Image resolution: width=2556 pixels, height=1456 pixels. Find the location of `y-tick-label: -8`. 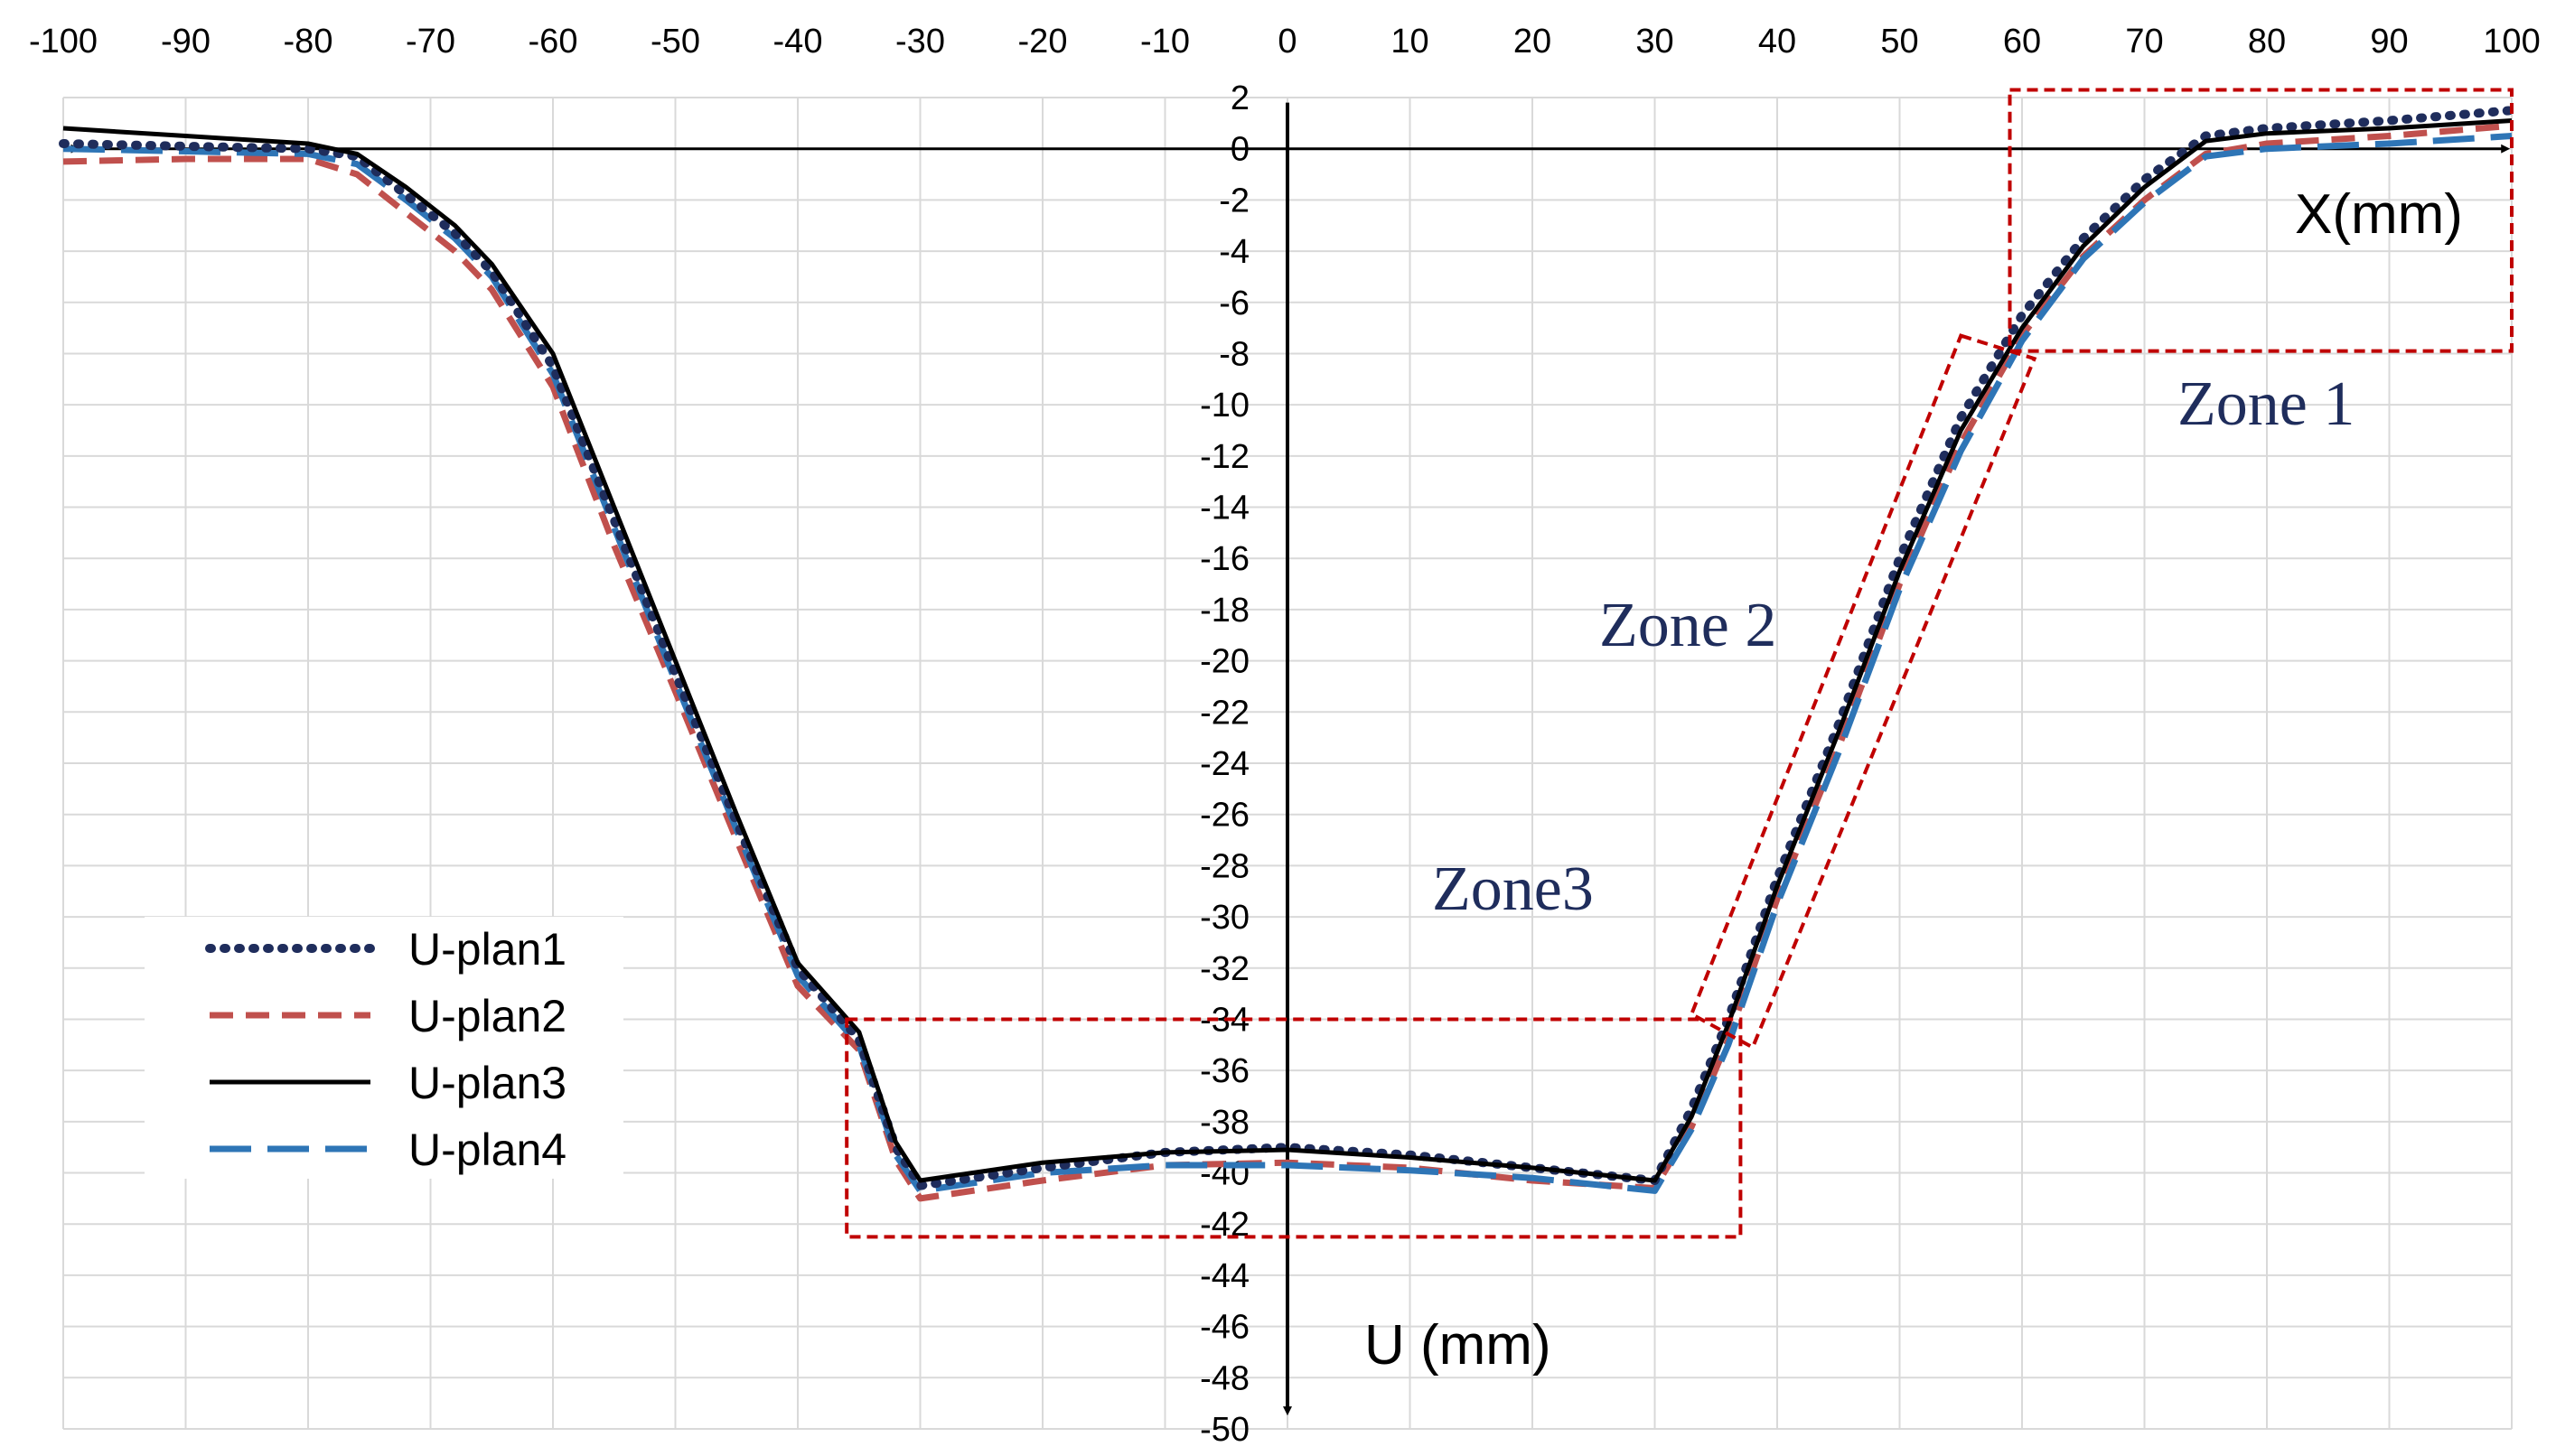

y-tick-label: -8 is located at coordinates (1234, 354).